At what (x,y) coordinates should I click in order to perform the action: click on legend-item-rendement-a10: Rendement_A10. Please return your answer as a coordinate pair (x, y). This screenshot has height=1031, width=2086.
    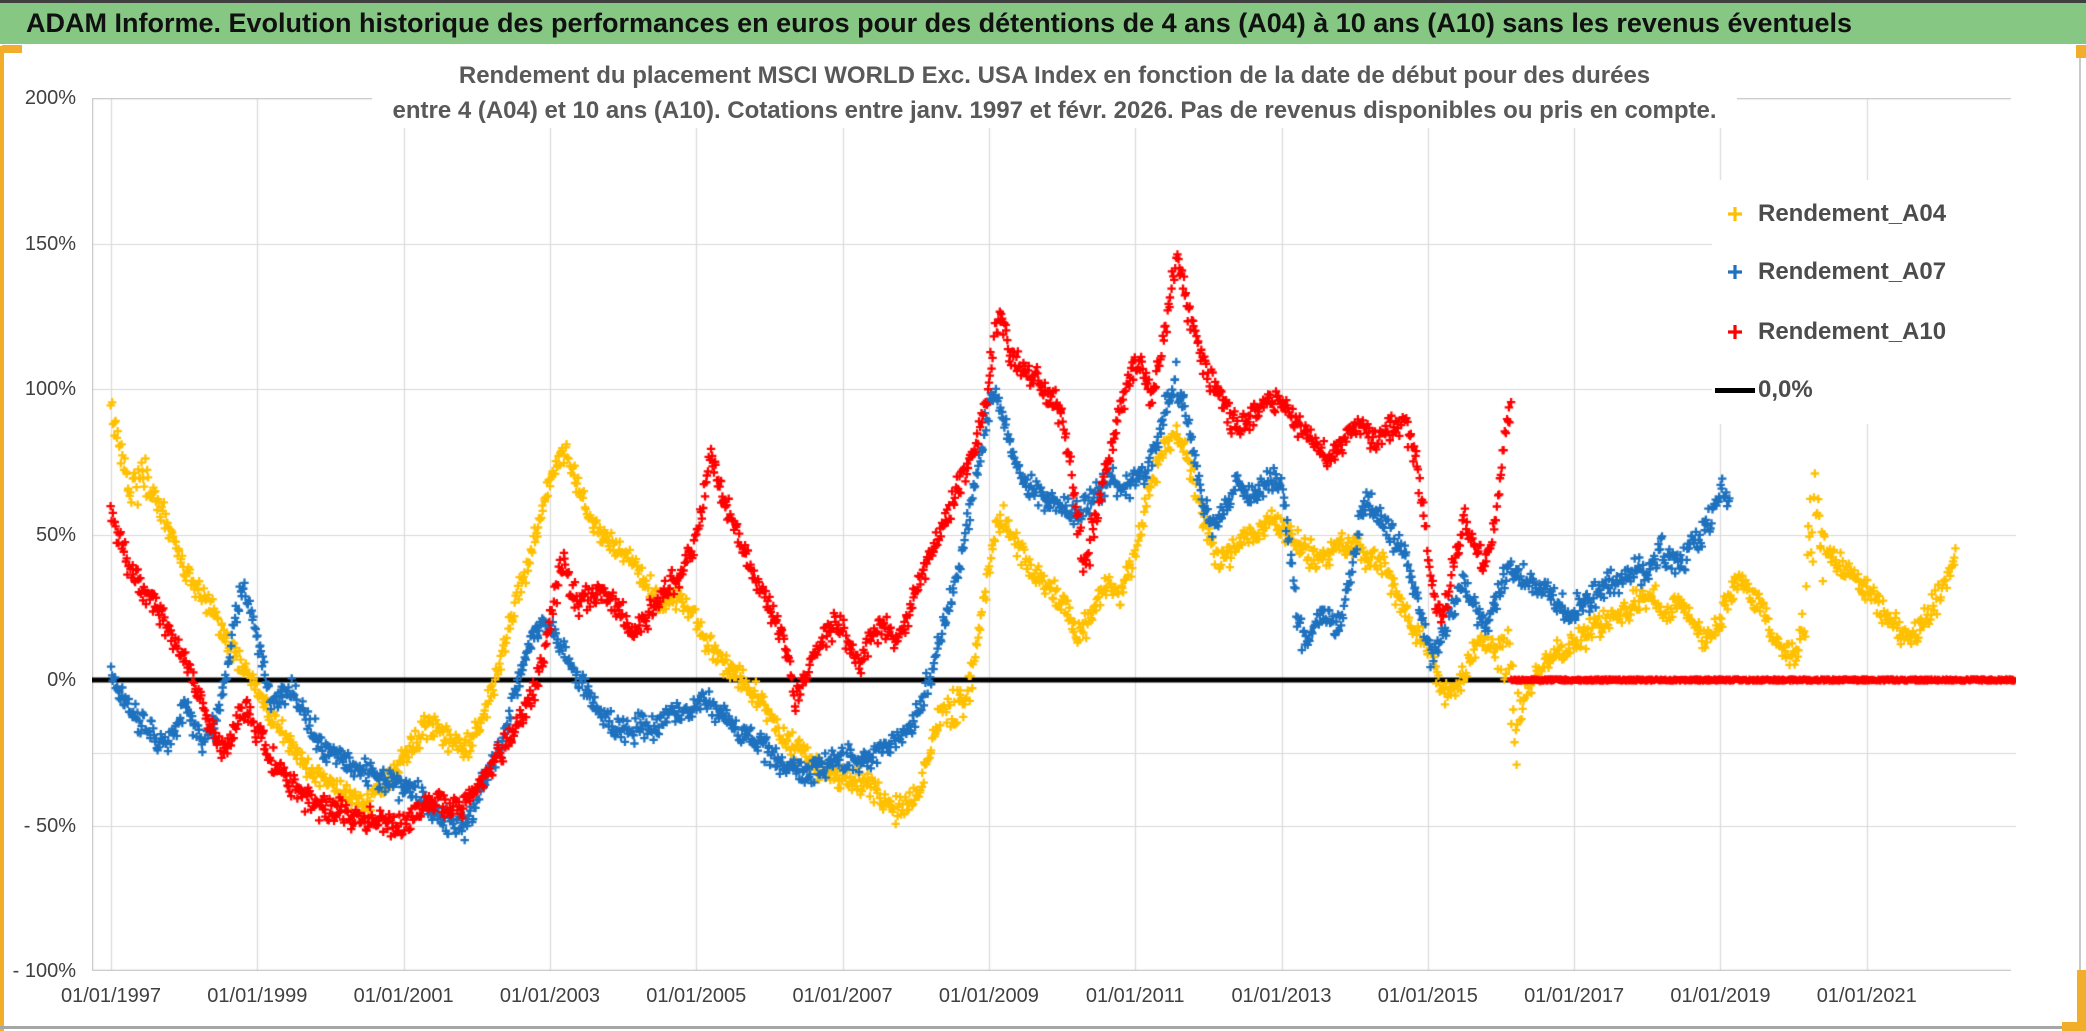
    Looking at the image, I should click on (1888, 332).